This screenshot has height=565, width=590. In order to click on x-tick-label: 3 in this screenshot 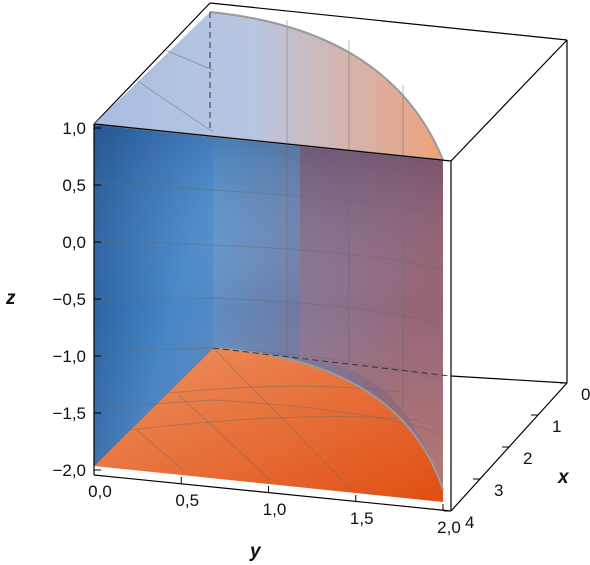, I will do `click(498, 490)`.